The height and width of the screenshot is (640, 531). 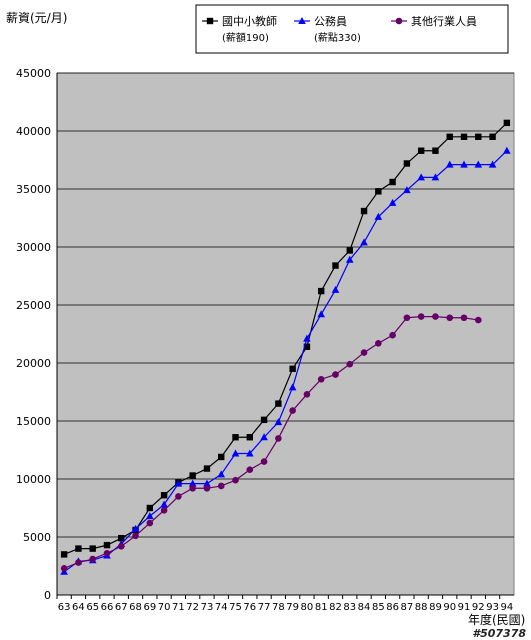 What do you see at coordinates (464, 607) in the screenshot?
I see `x-tick-label: 91` at bounding box center [464, 607].